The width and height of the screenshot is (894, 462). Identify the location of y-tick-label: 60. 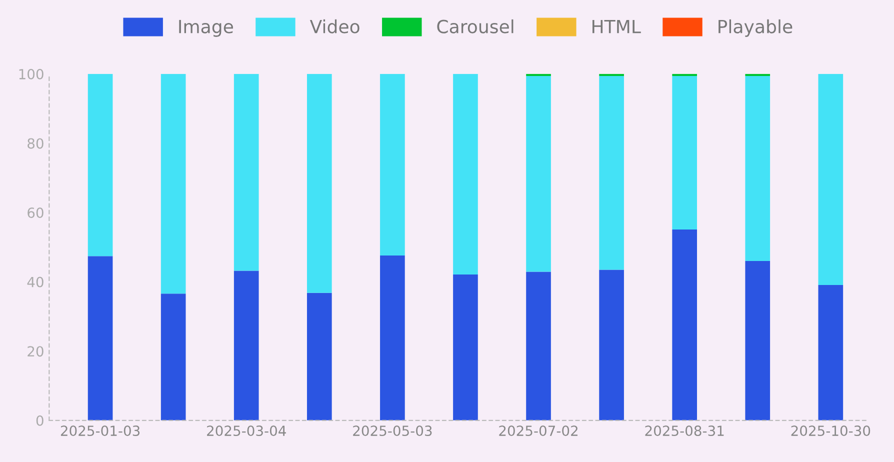
(36, 212).